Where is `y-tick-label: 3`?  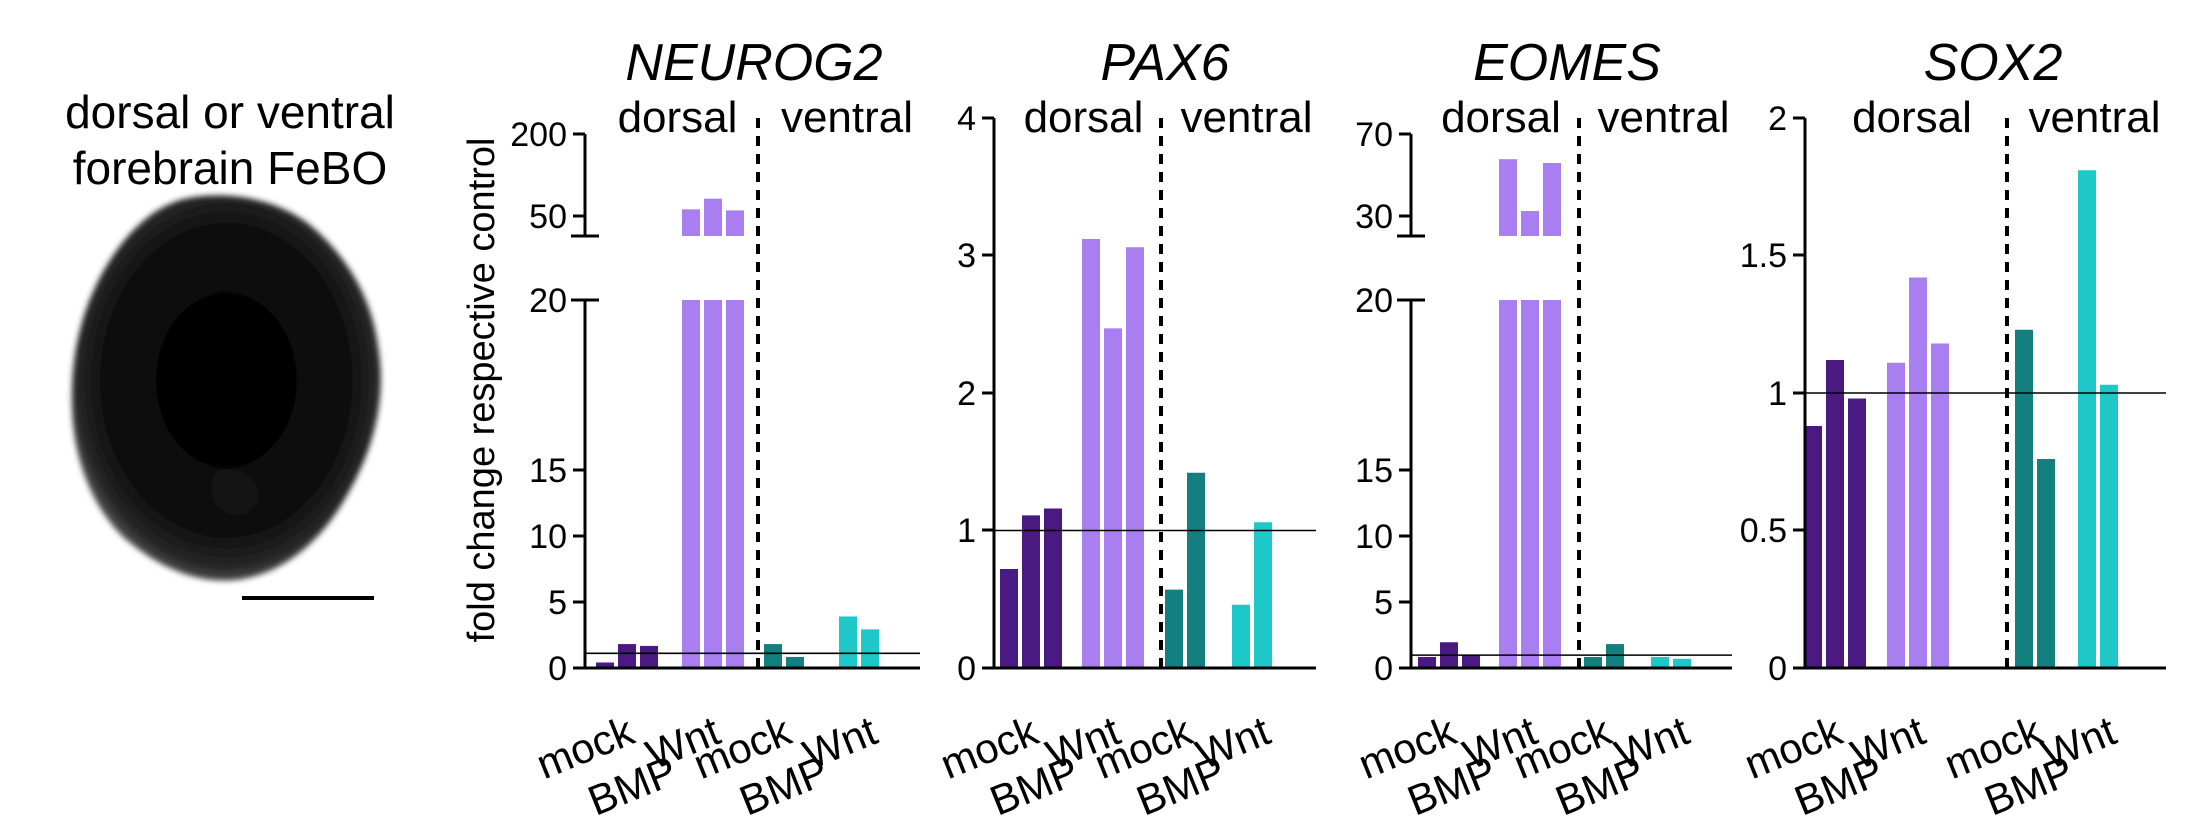 y-tick-label: 3 is located at coordinates (966, 256).